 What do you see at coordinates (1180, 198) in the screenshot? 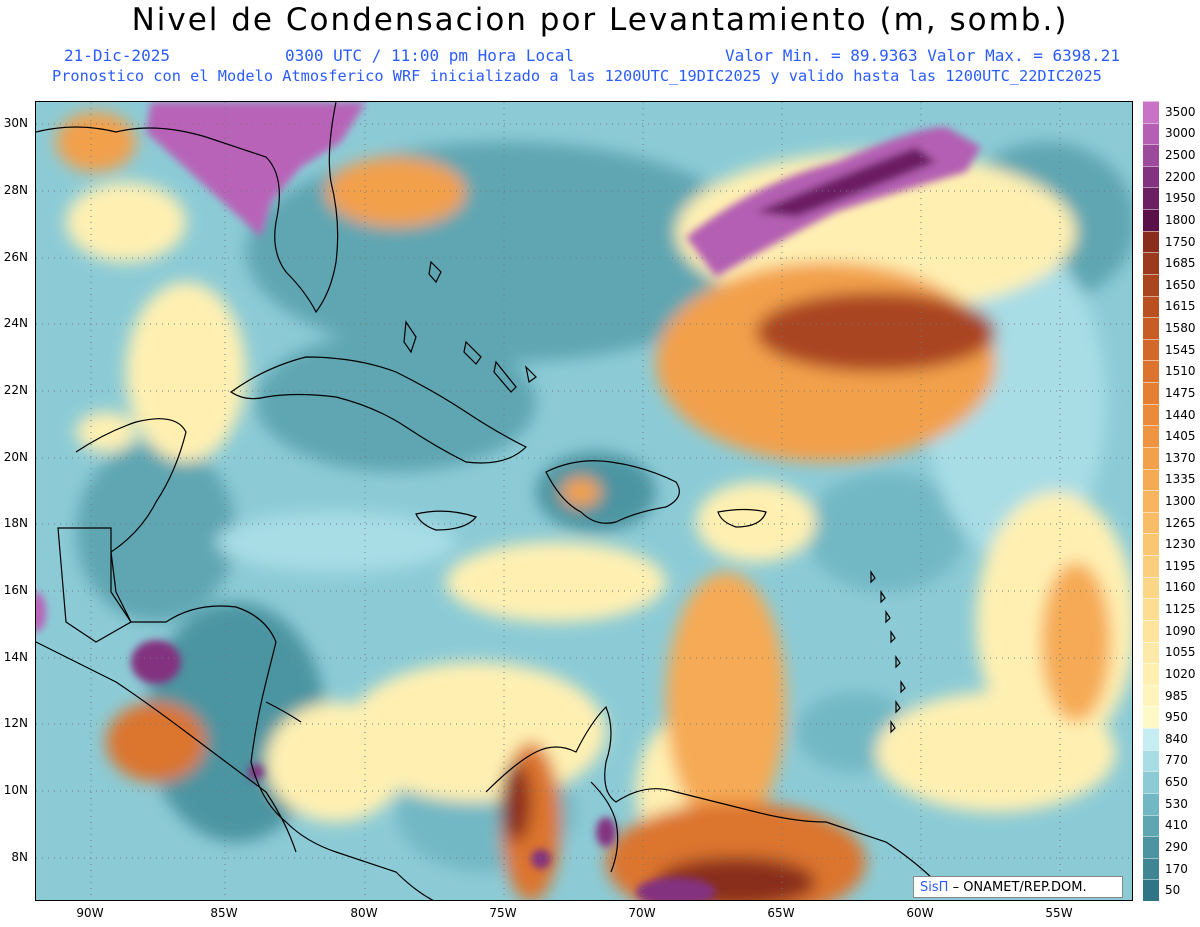
I see `colorbar-label: 1950` at bounding box center [1180, 198].